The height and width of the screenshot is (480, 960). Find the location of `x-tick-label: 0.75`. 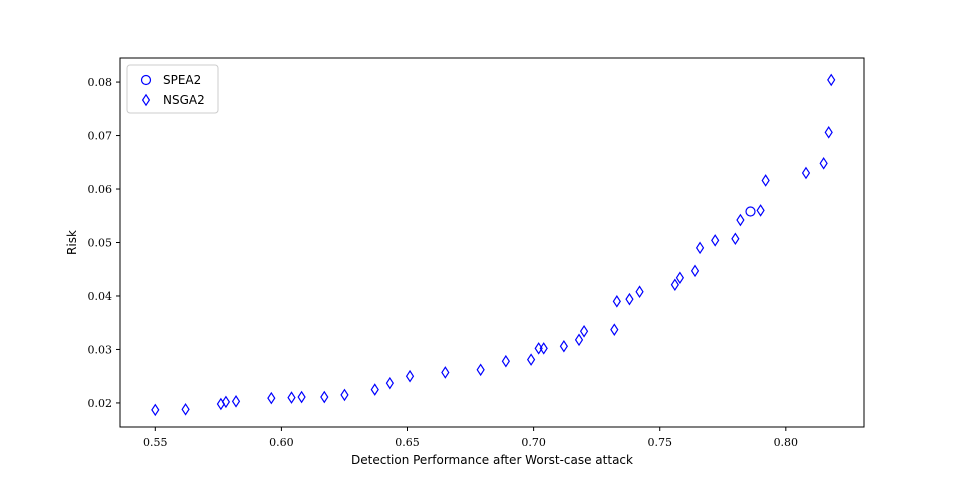

x-tick-label: 0.75 is located at coordinates (659, 442).